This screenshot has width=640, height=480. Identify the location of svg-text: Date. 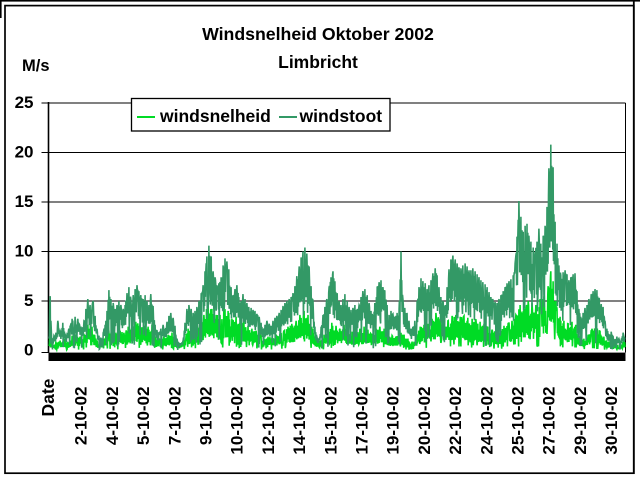
(48, 397).